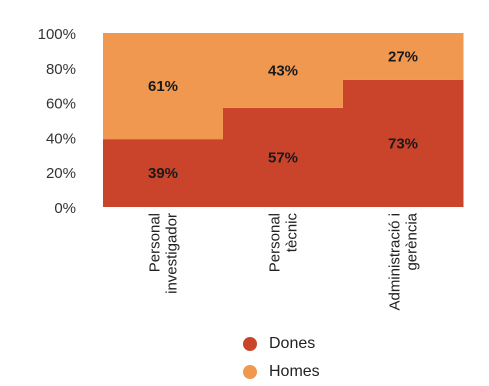  What do you see at coordinates (57, 34) in the screenshot?
I see `y-tick-label-5: 100%` at bounding box center [57, 34].